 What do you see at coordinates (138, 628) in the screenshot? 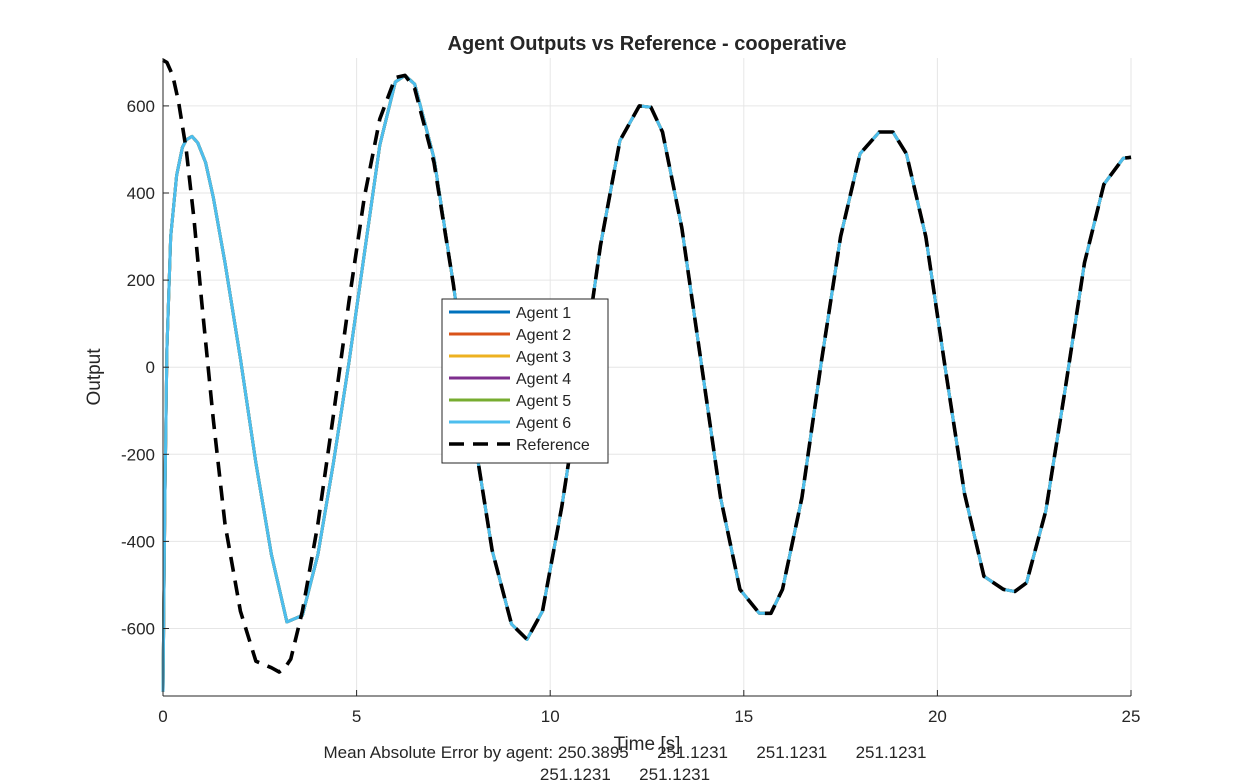
I see `y-tick-label: -600` at bounding box center [138, 628].